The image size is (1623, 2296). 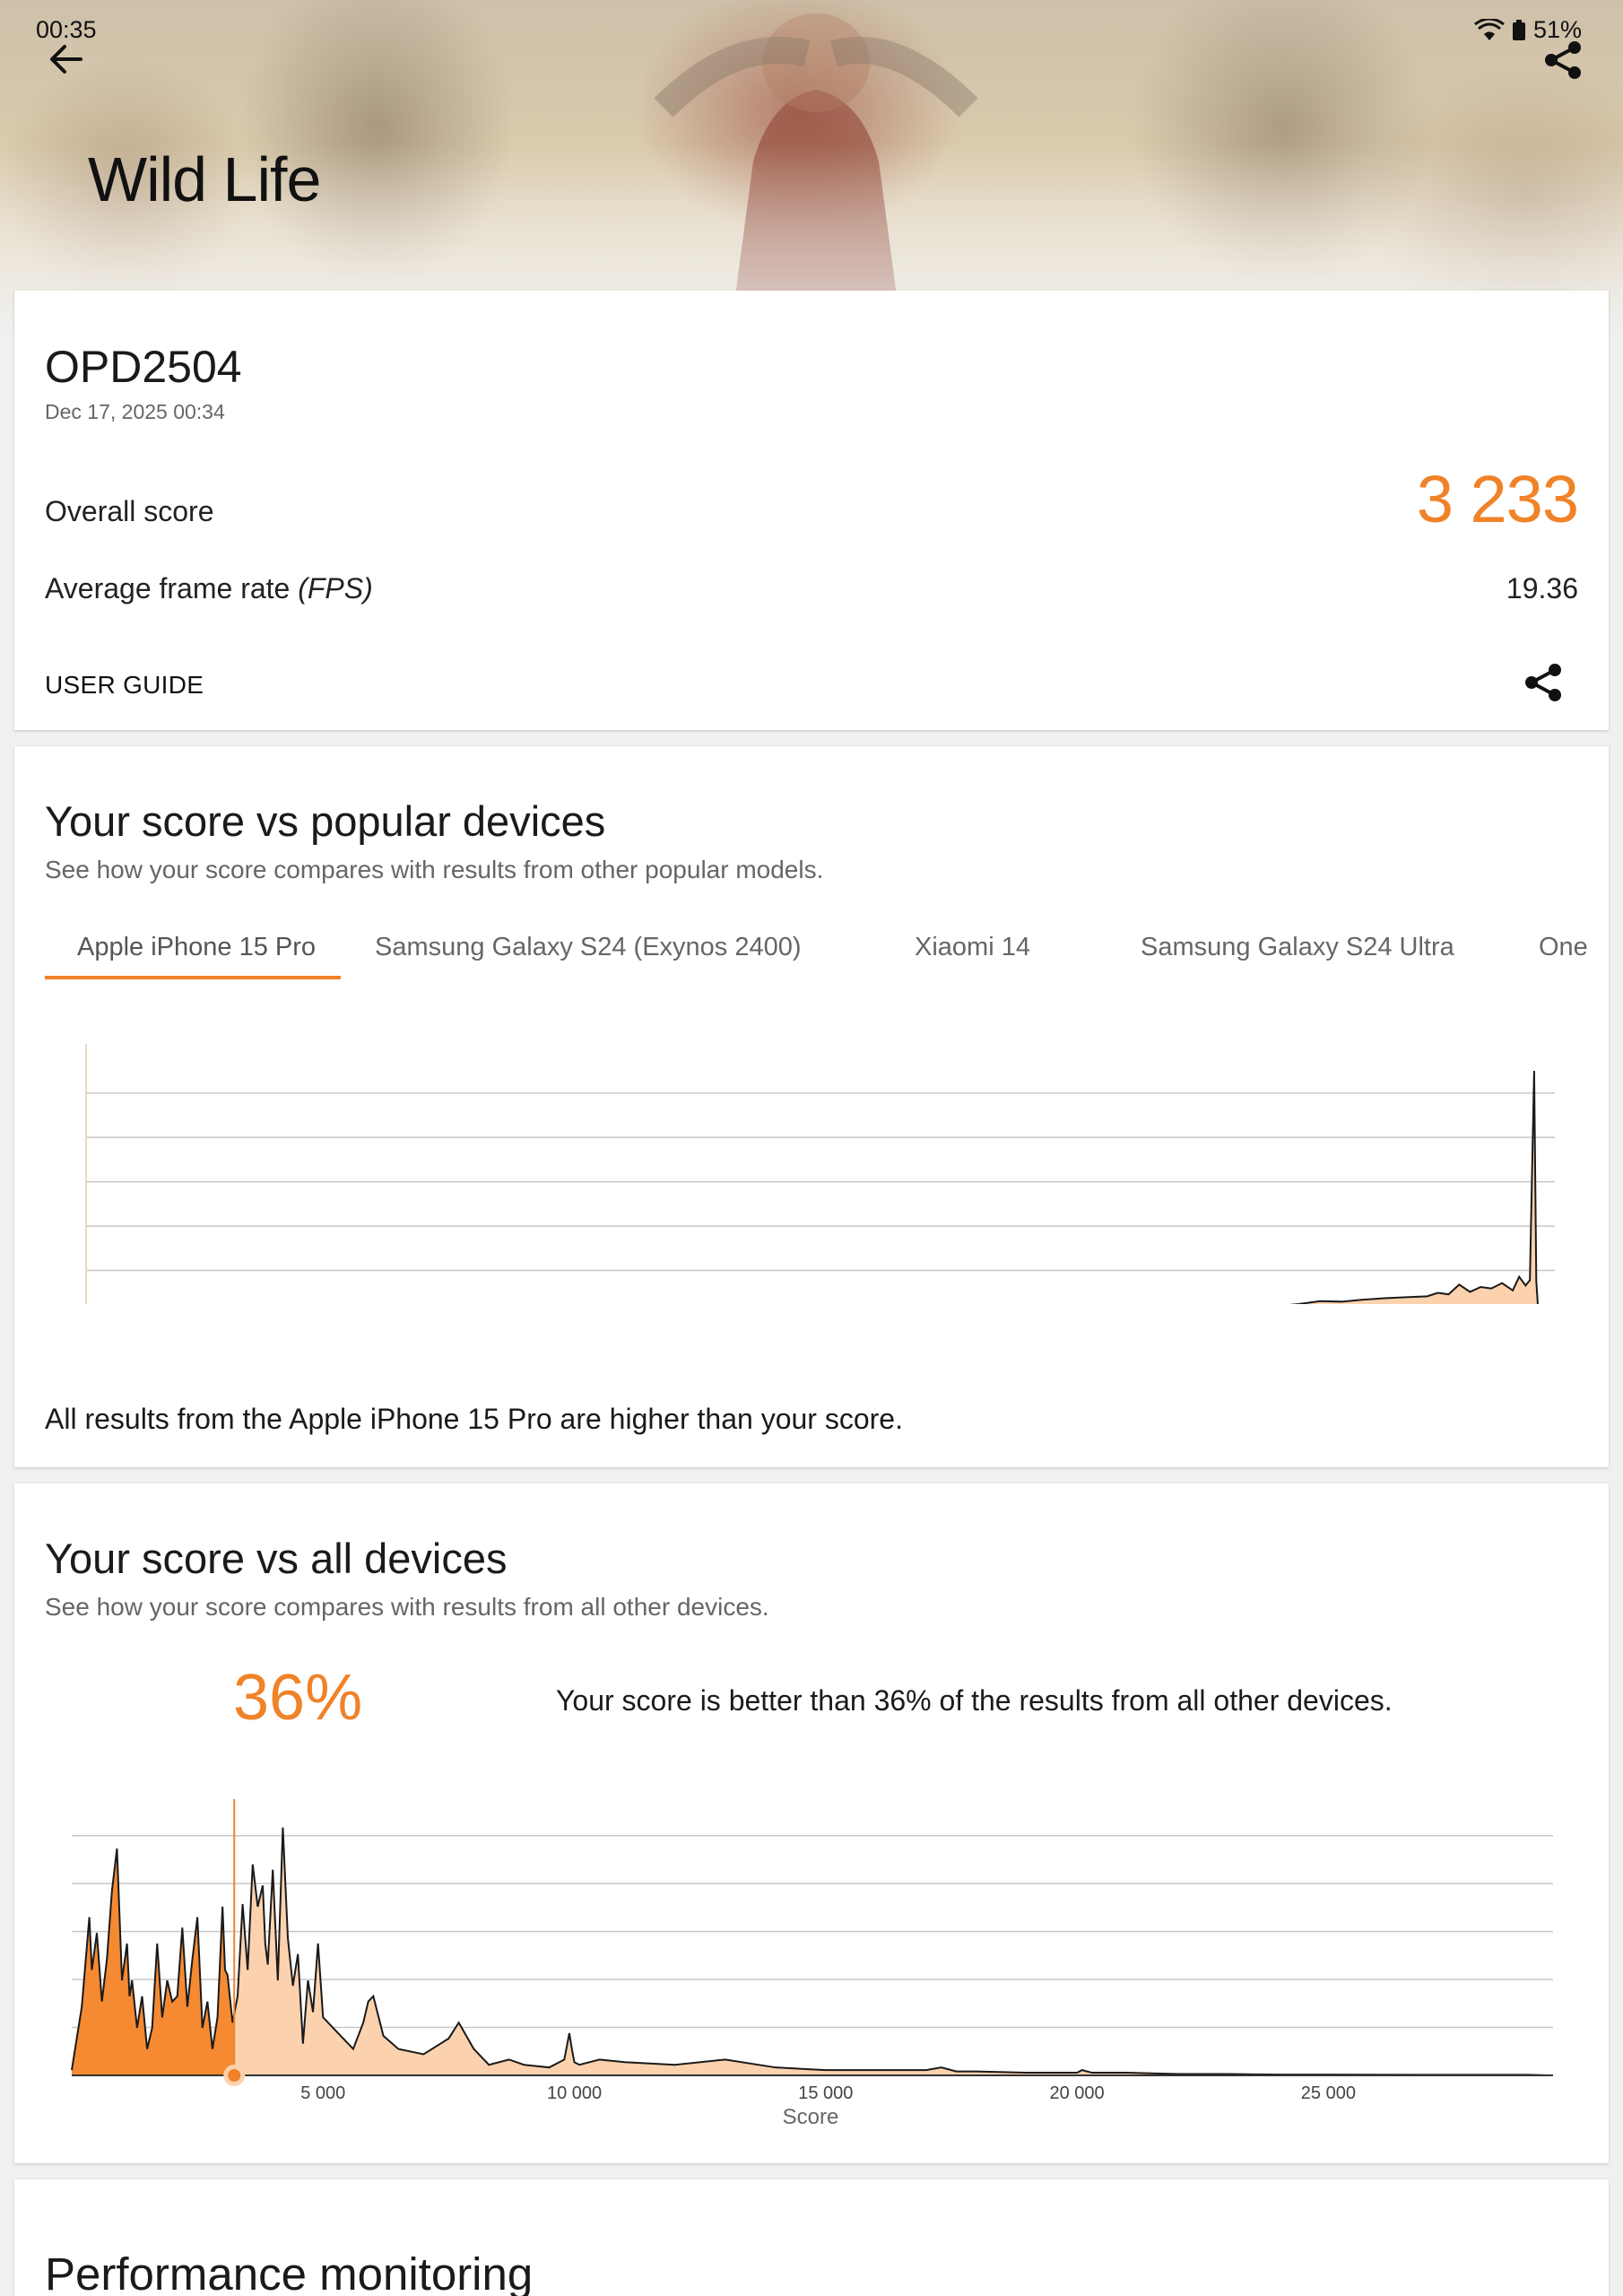 What do you see at coordinates (825, 2093) in the screenshot?
I see `x-tick-label: 15 000` at bounding box center [825, 2093].